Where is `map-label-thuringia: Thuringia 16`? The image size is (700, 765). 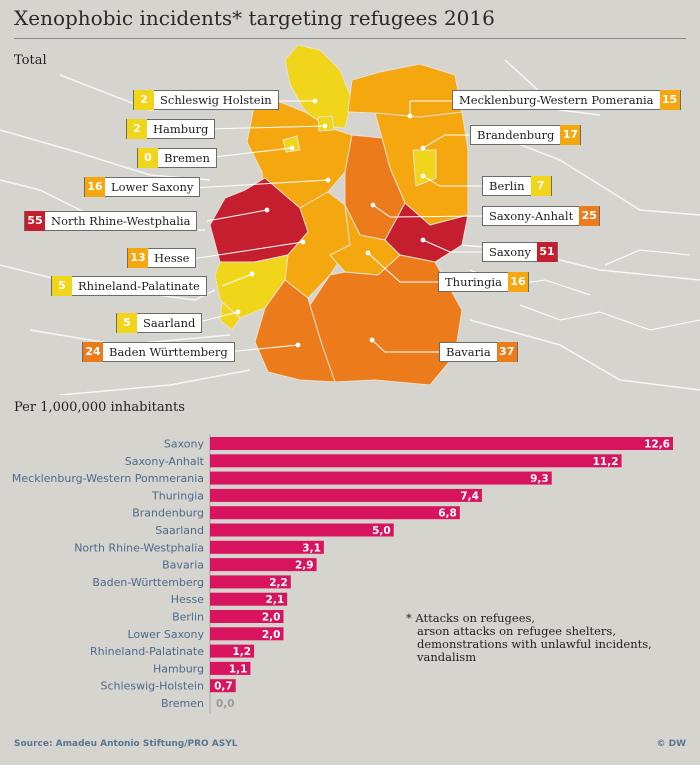
map-label-thuringia: Thuringia 16 is located at coordinates (483, 281).